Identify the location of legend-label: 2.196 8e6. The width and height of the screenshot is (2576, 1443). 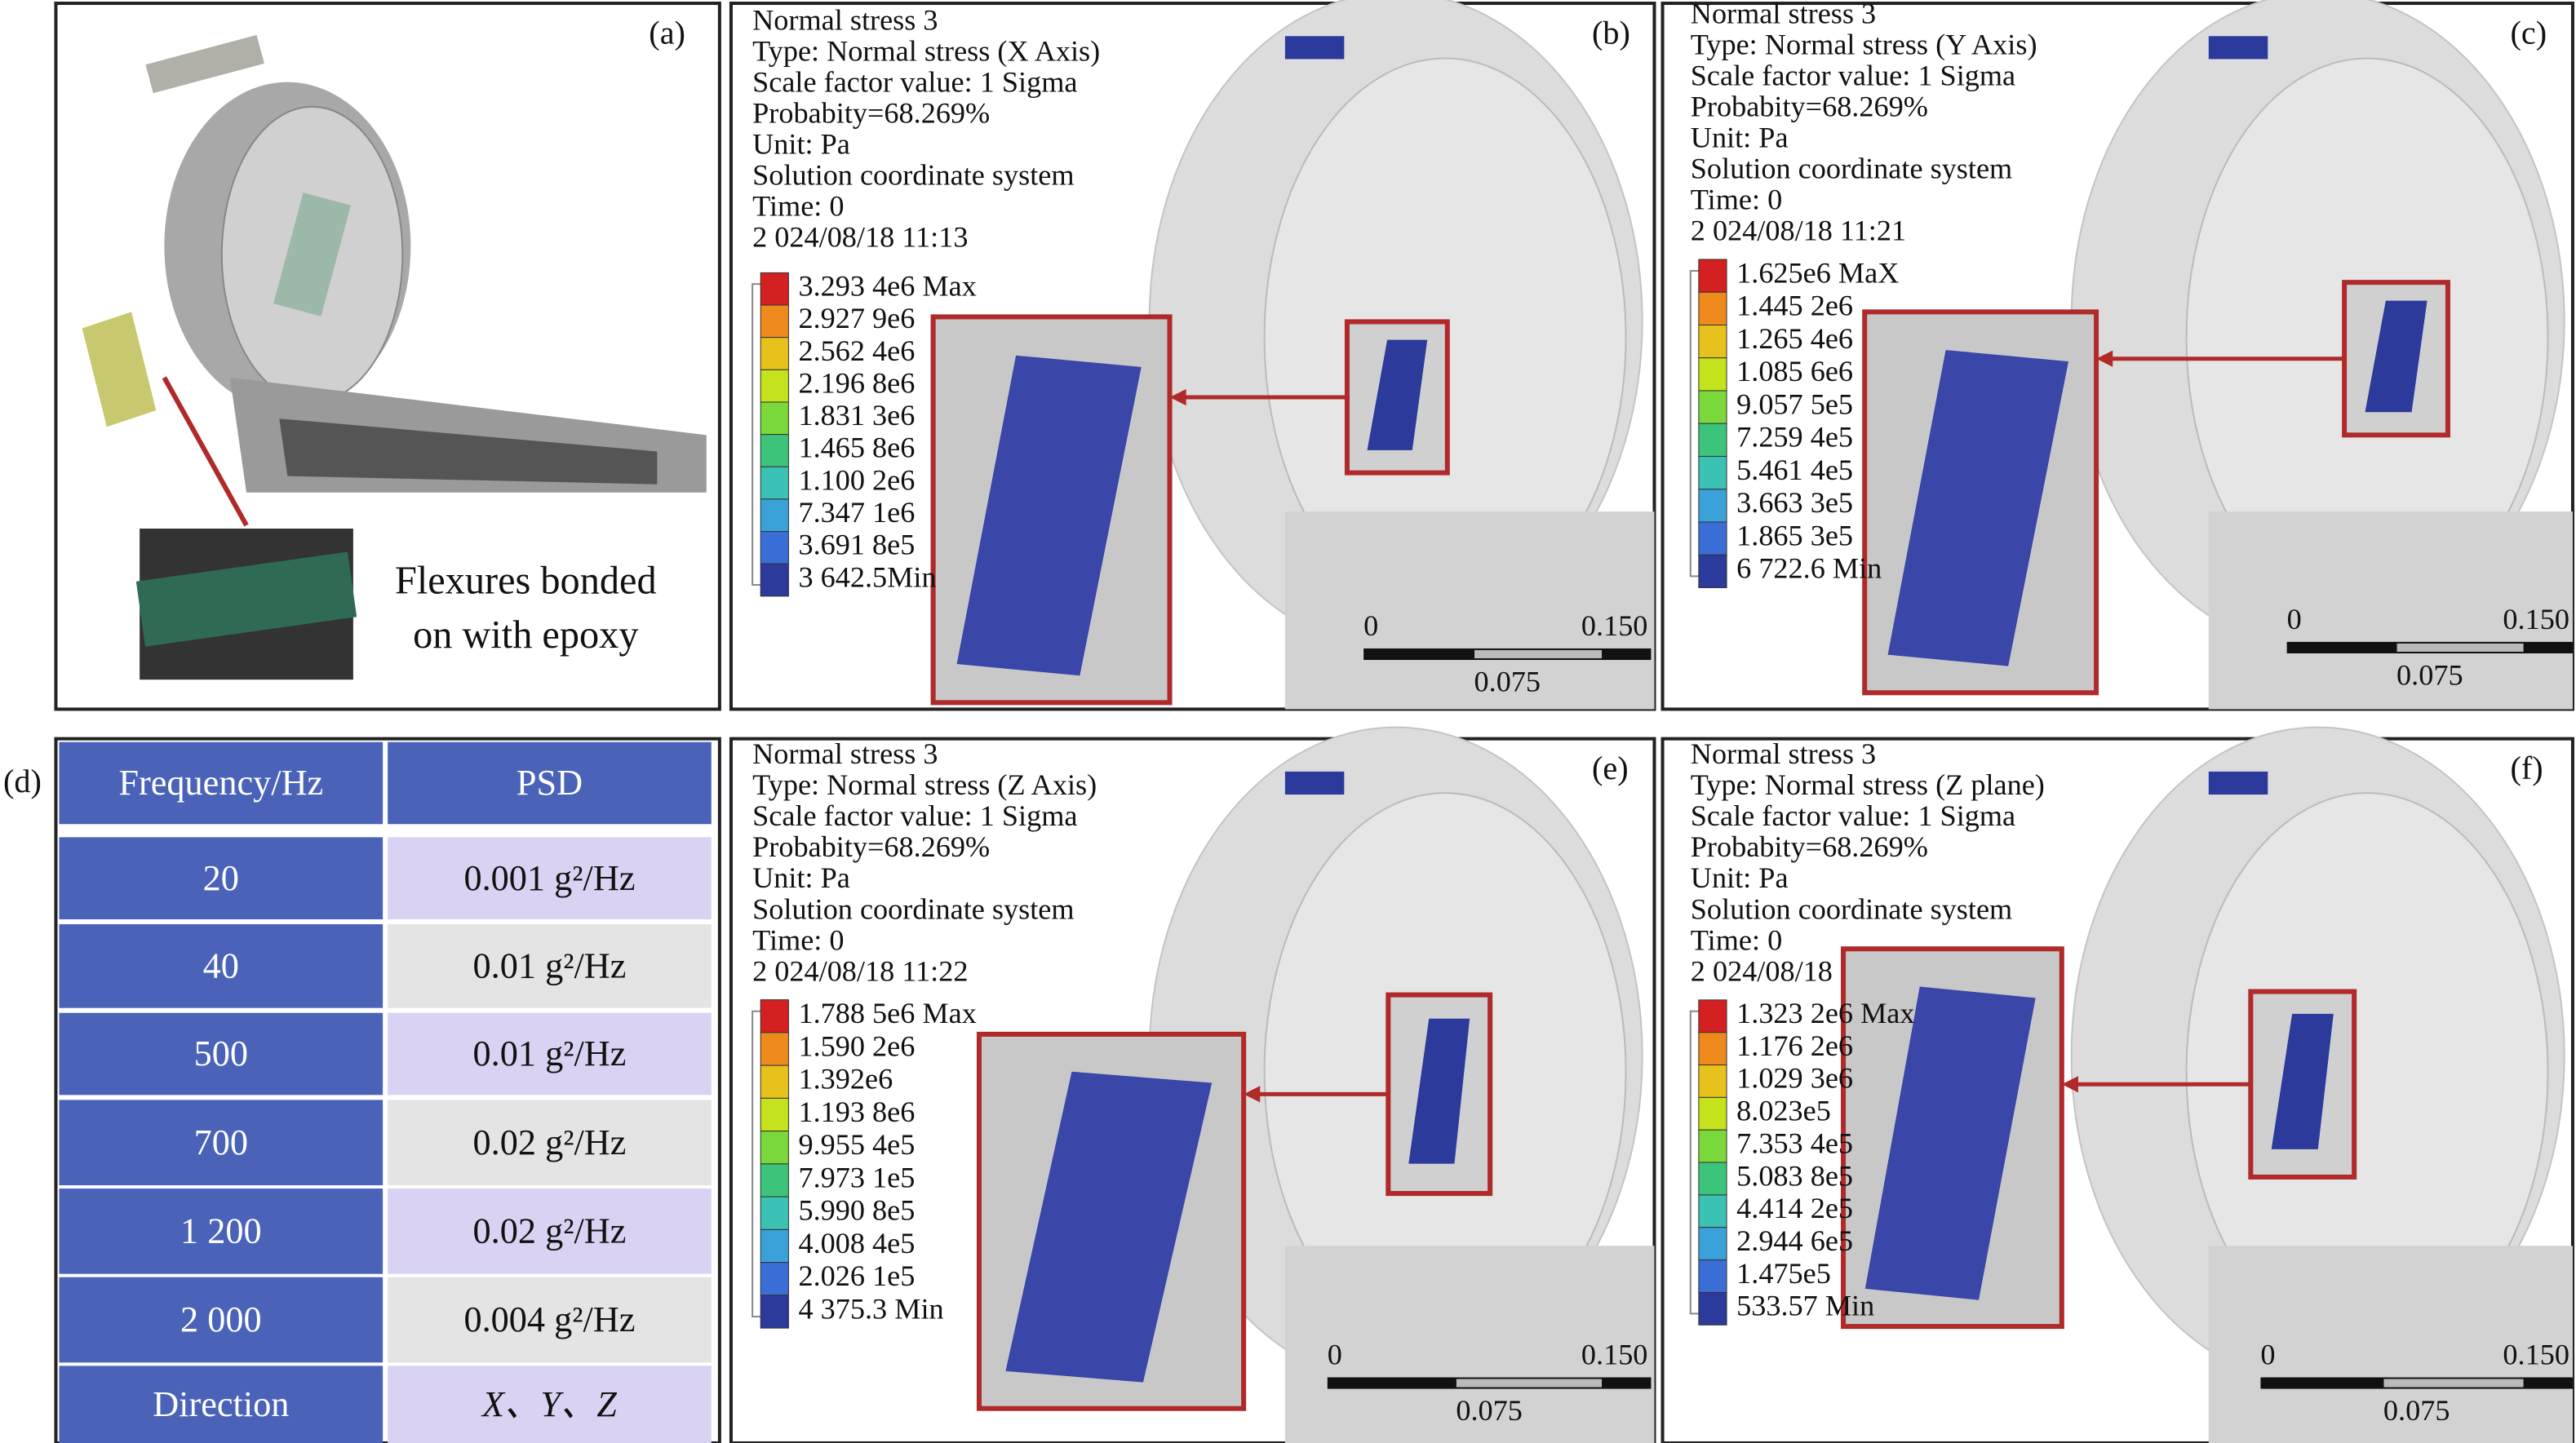
(857, 382).